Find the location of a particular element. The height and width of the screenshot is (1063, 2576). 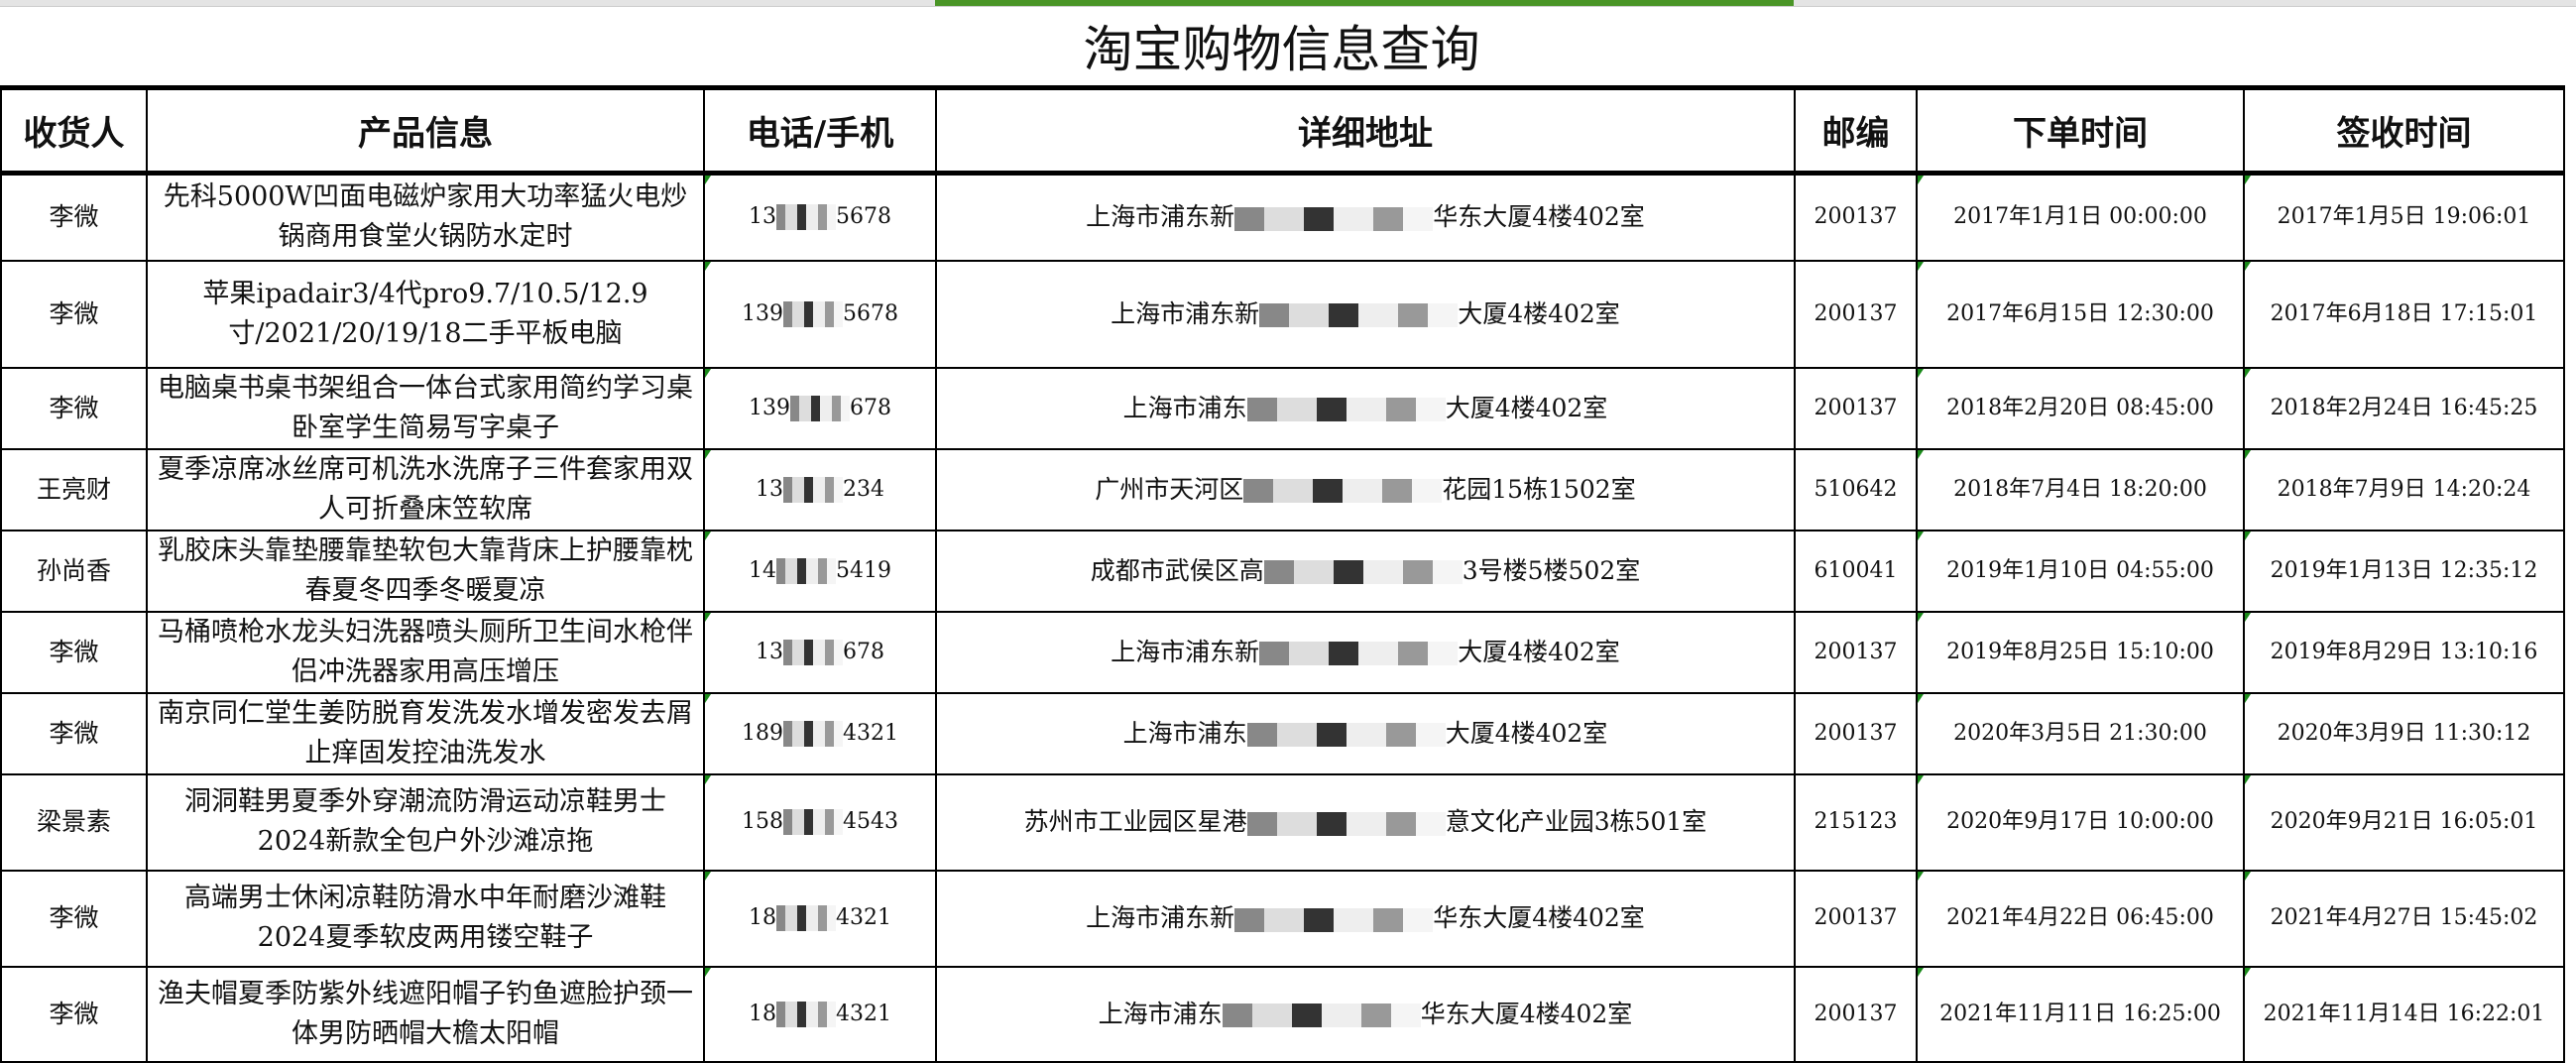

cell-sign-time: 2018年7月9日 14:20:24 is located at coordinates (2404, 489).